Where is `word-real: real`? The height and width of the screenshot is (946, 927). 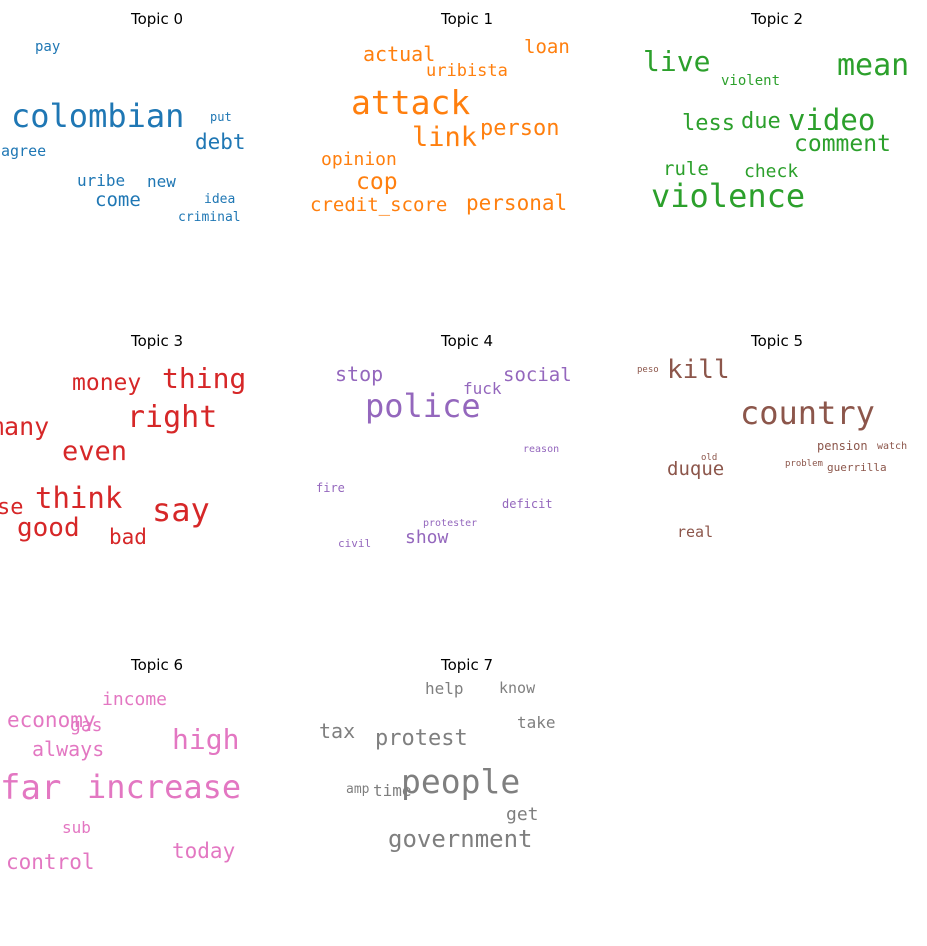
word-real: real is located at coordinates (695, 532).